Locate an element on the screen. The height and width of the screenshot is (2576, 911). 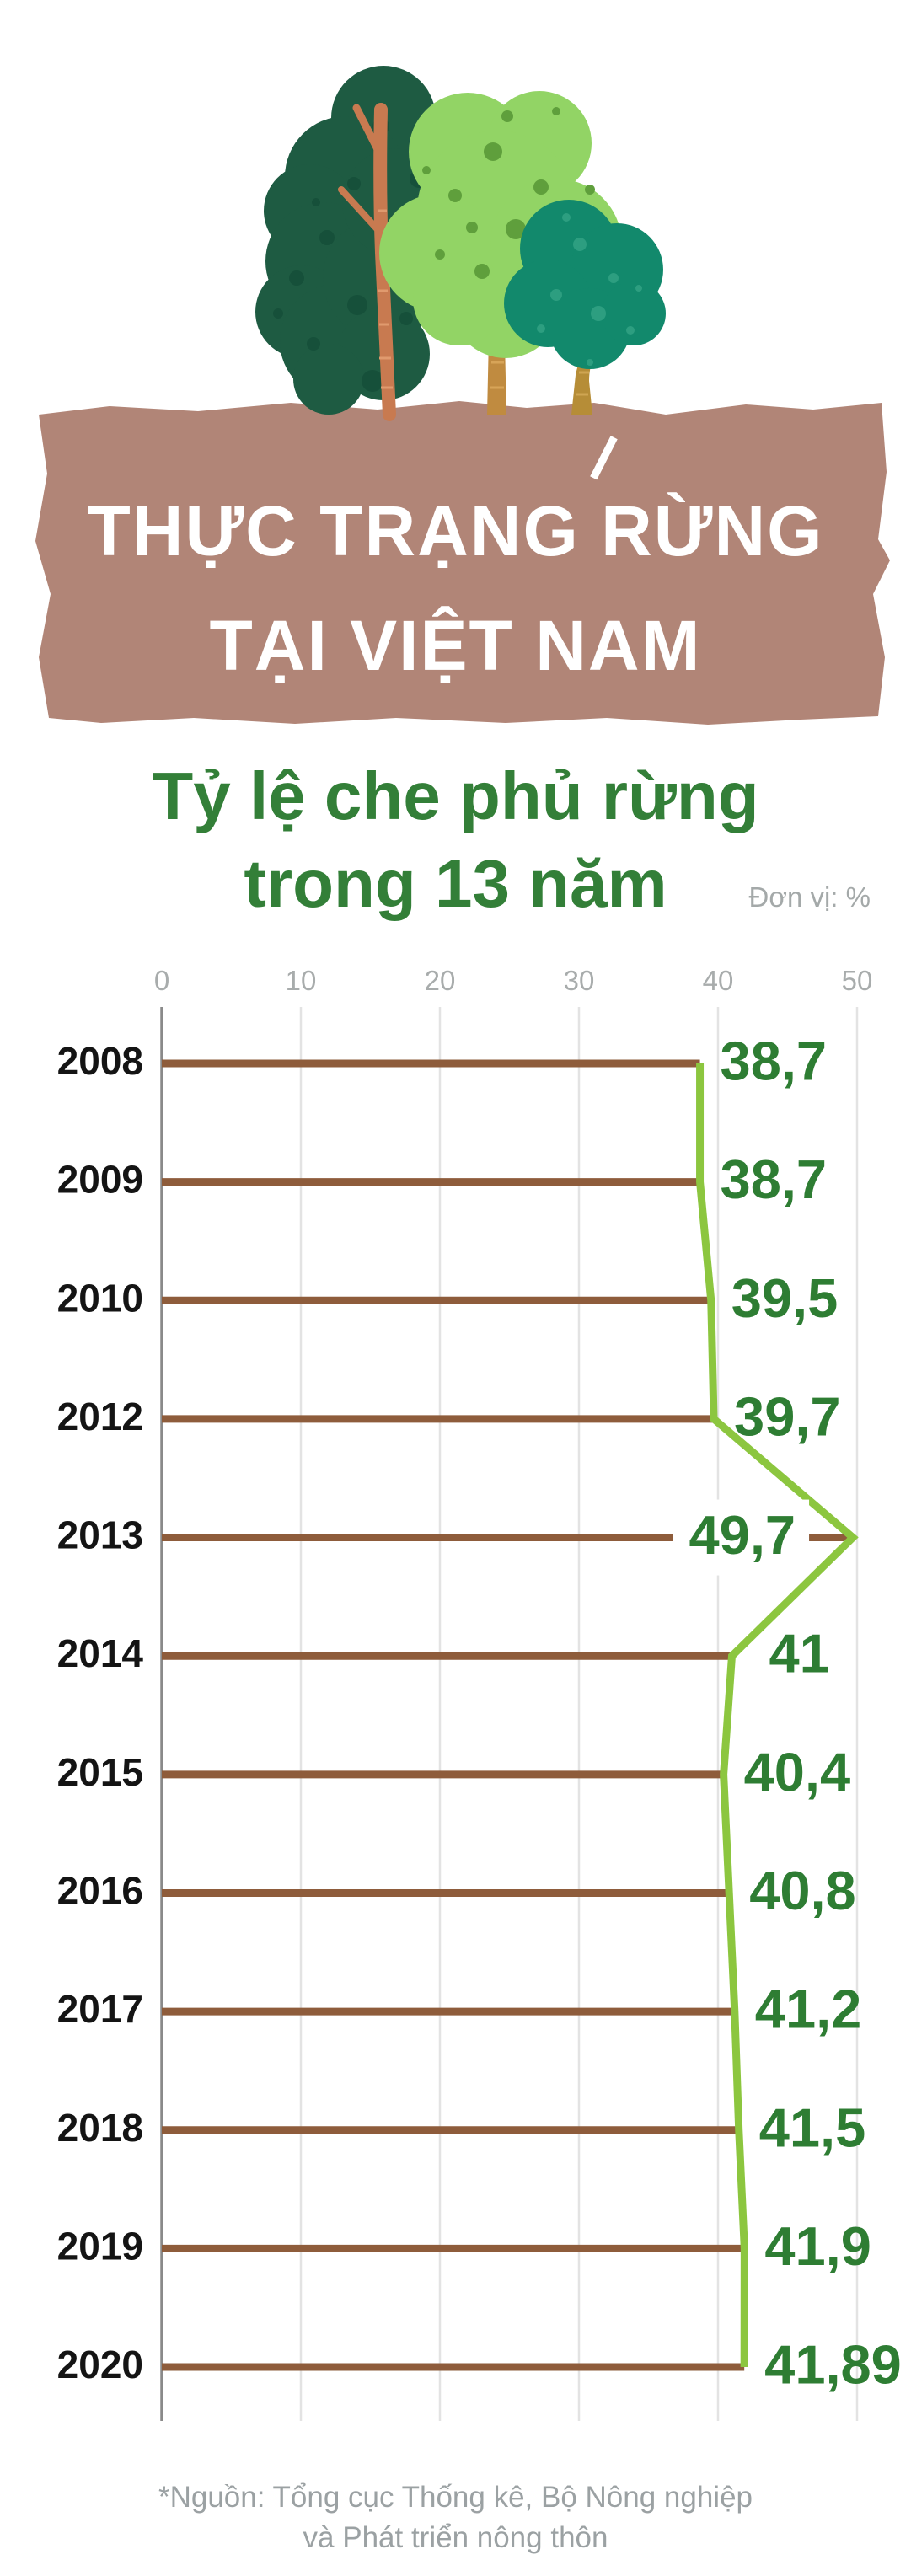
year-label-2013: 2013 is located at coordinates (100, 1535).